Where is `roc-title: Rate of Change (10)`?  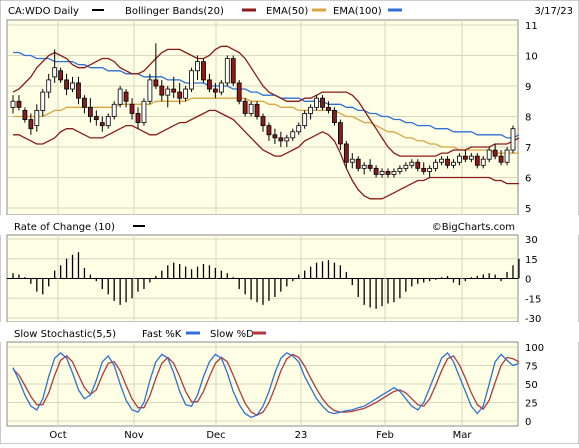 roc-title: Rate of Change (10) is located at coordinates (64, 227).